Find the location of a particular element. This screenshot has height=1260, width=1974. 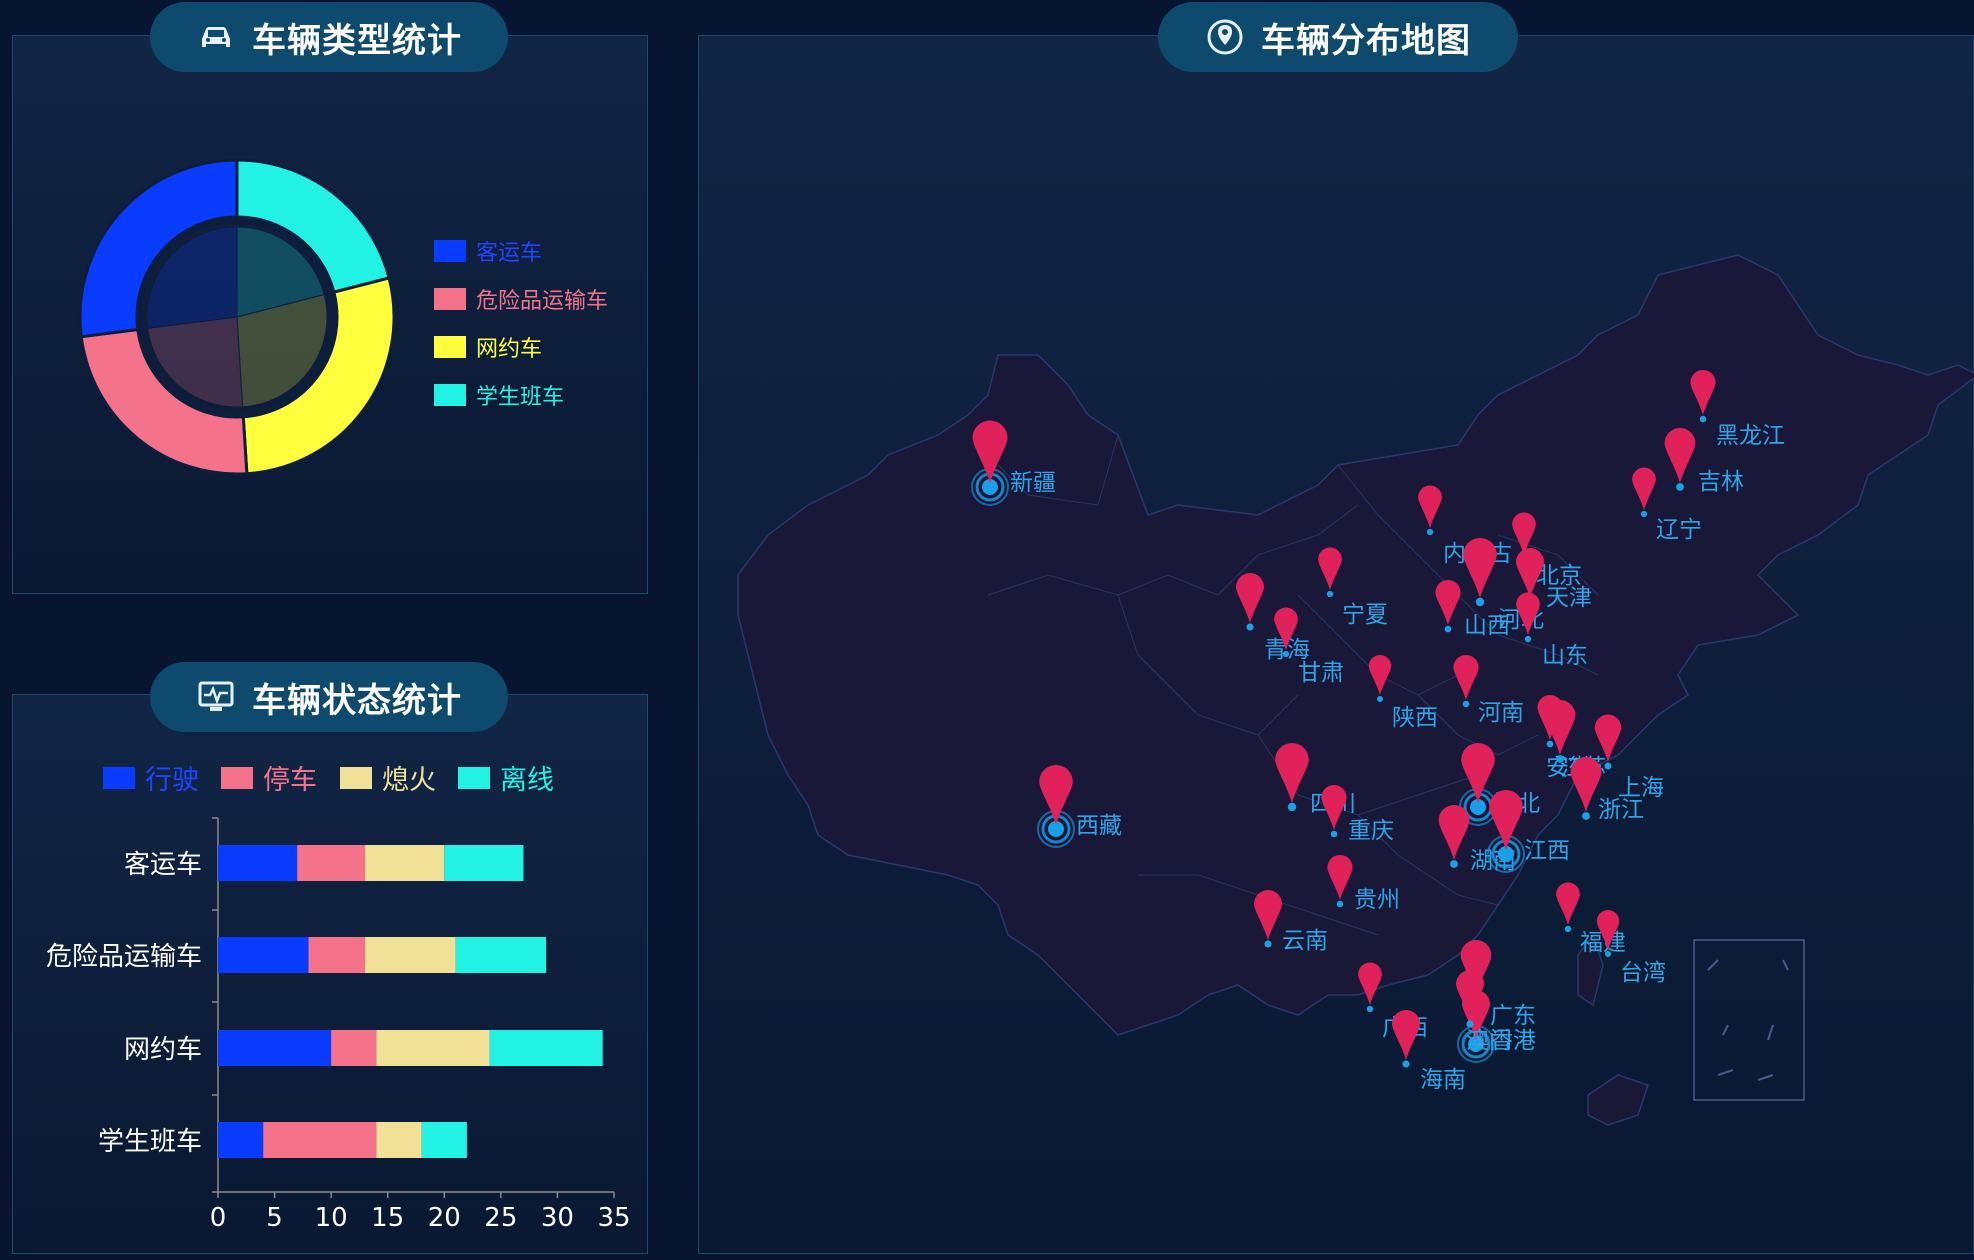

map-marker-22: 重庆 is located at coordinates (1357, 814).